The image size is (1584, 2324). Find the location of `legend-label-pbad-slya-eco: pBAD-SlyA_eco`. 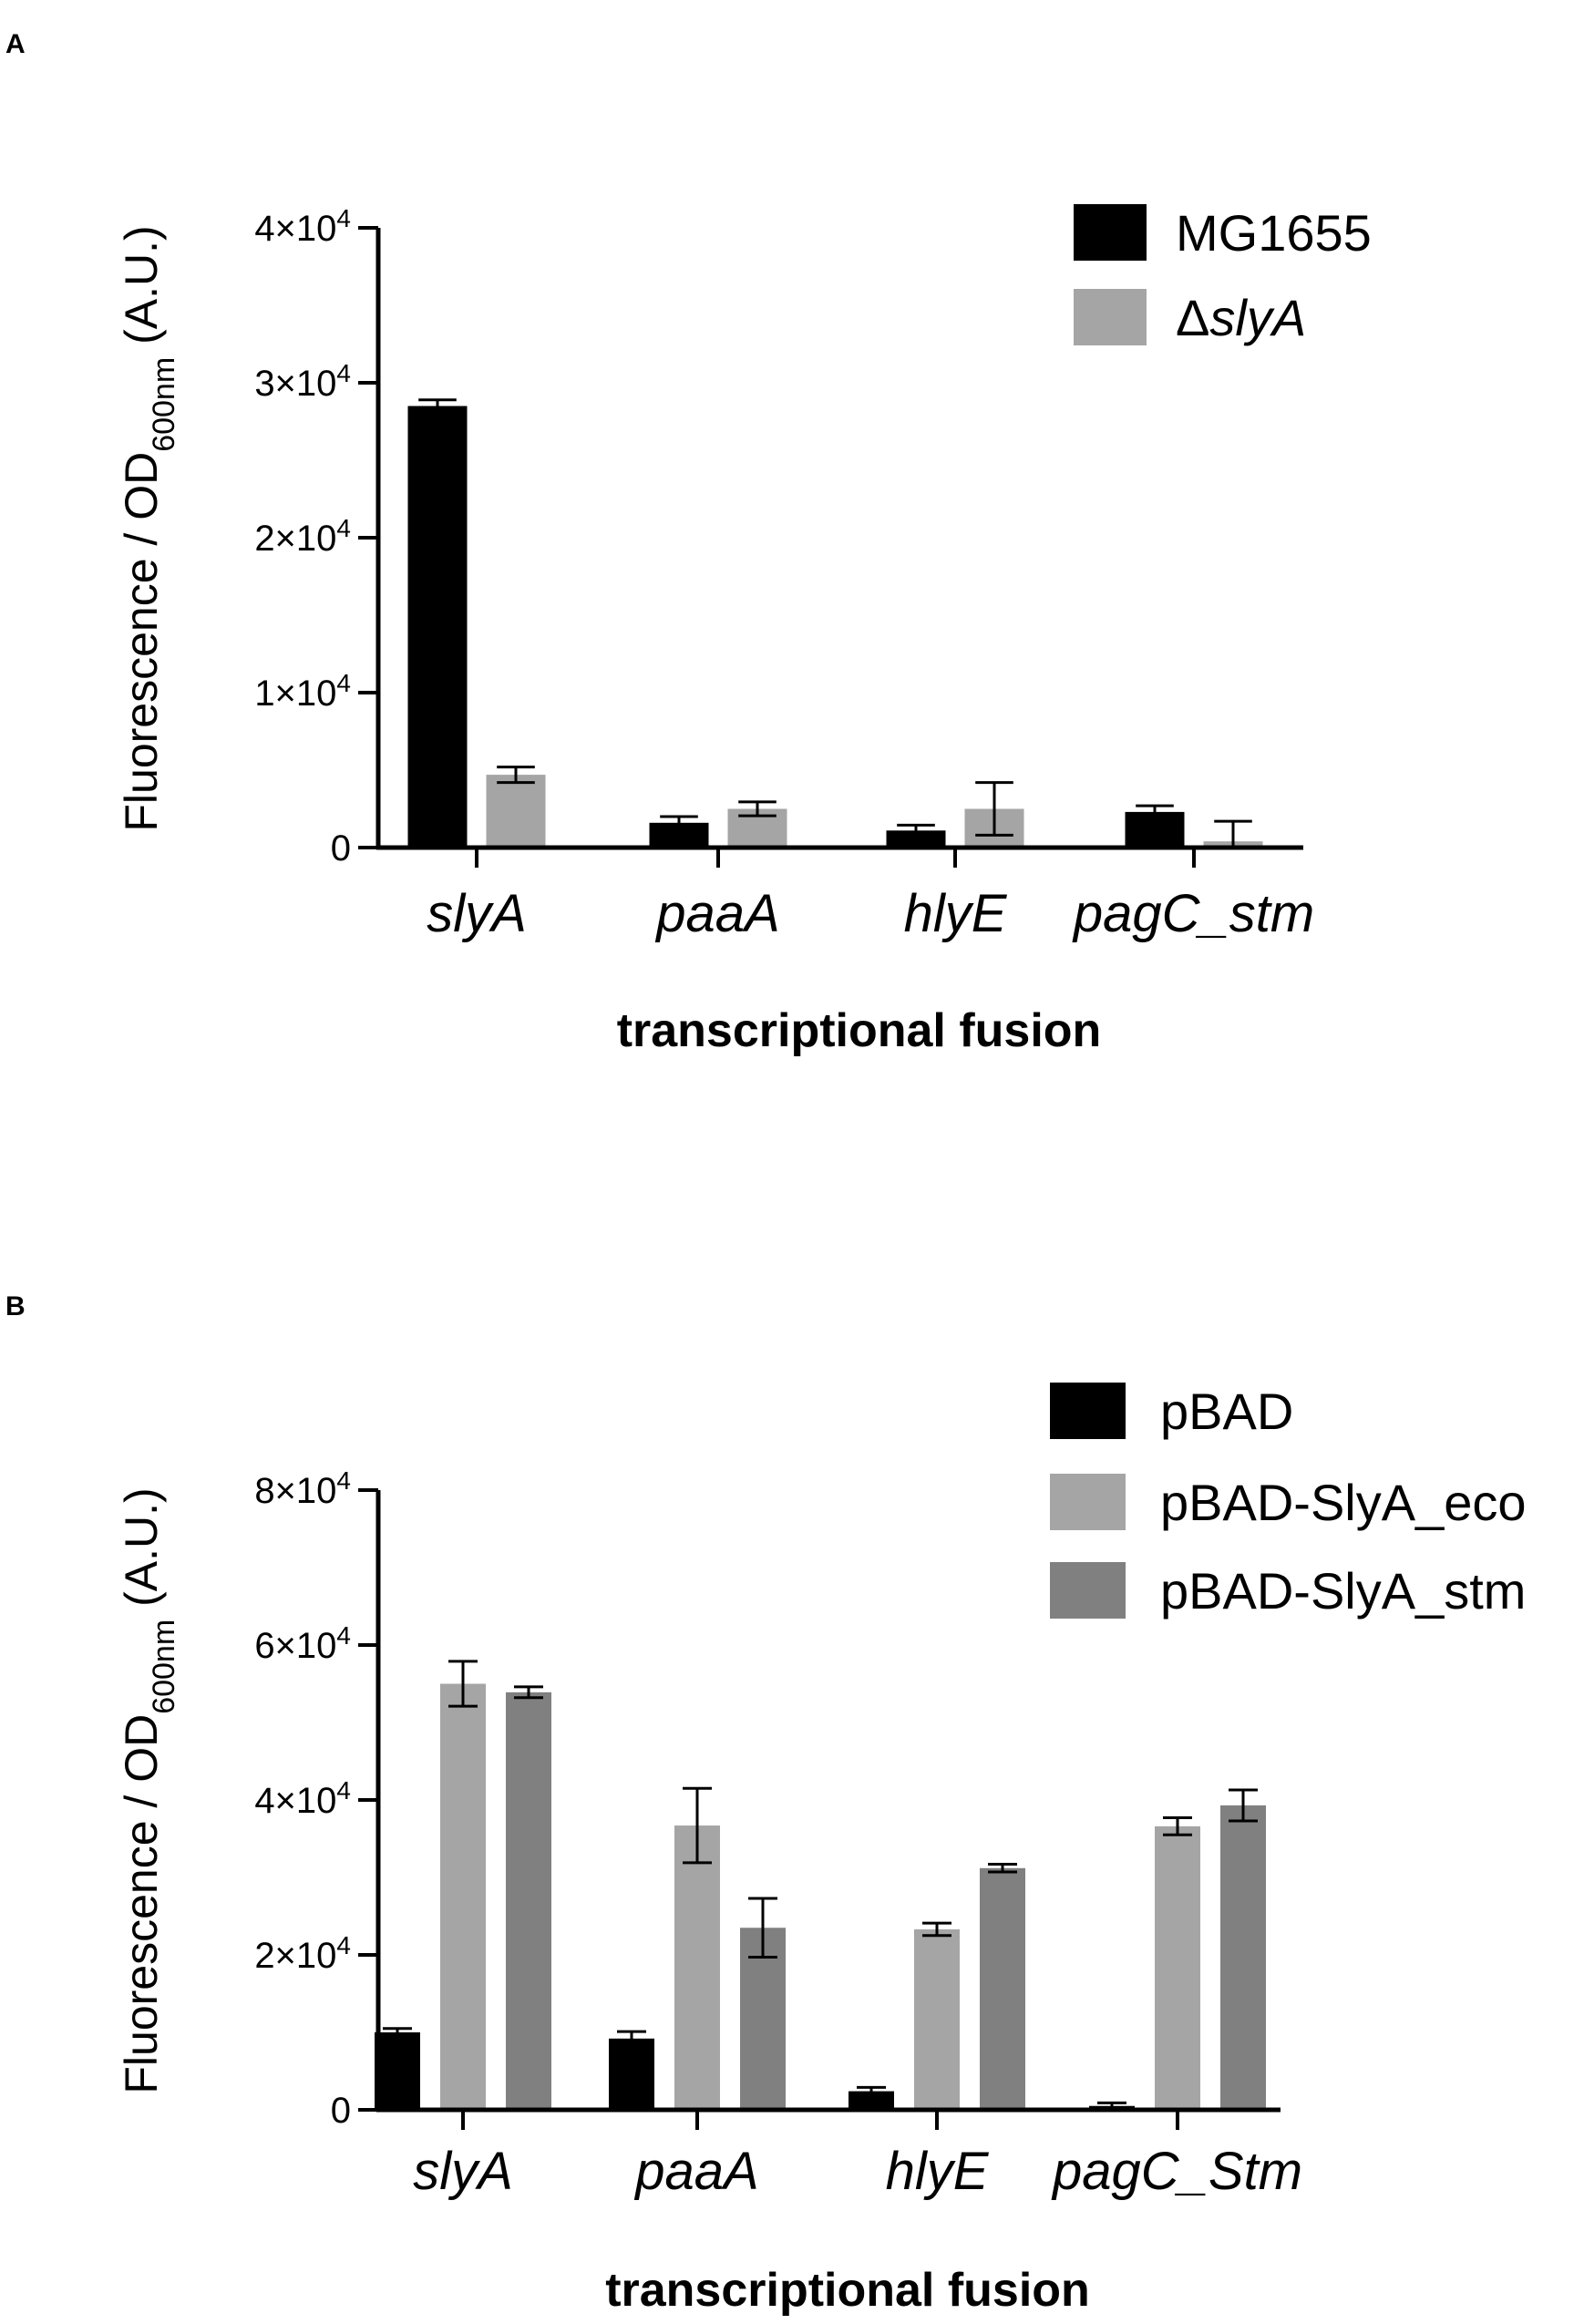

legend-label-pbad-slya-eco: pBAD-SlyA_eco is located at coordinates (1343, 1502).